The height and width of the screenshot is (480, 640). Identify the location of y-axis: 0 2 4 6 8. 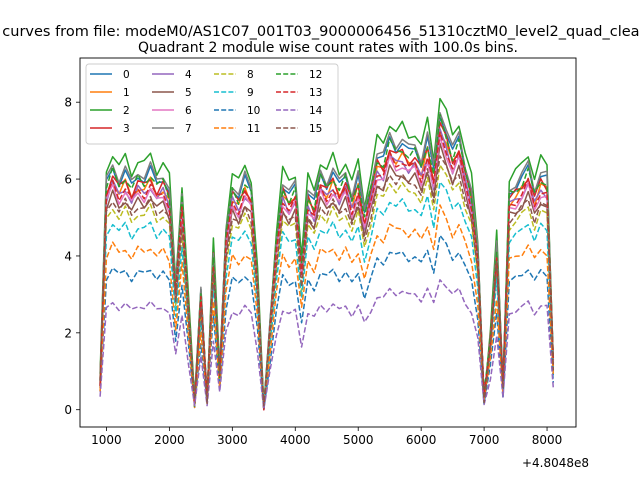
(72, 256).